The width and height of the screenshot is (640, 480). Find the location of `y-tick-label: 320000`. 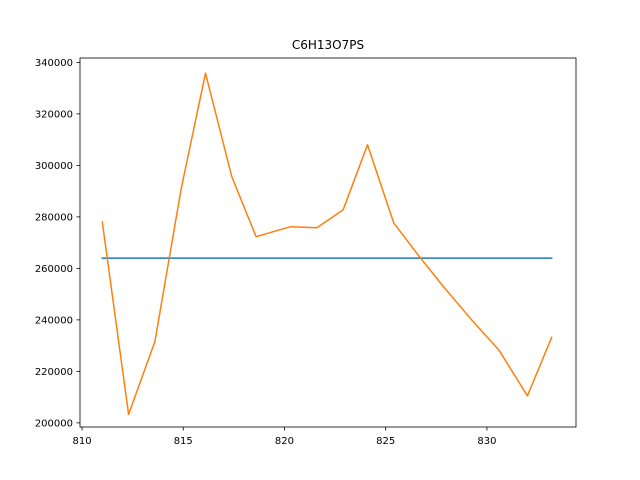

y-tick-label: 320000 is located at coordinates (54, 114).